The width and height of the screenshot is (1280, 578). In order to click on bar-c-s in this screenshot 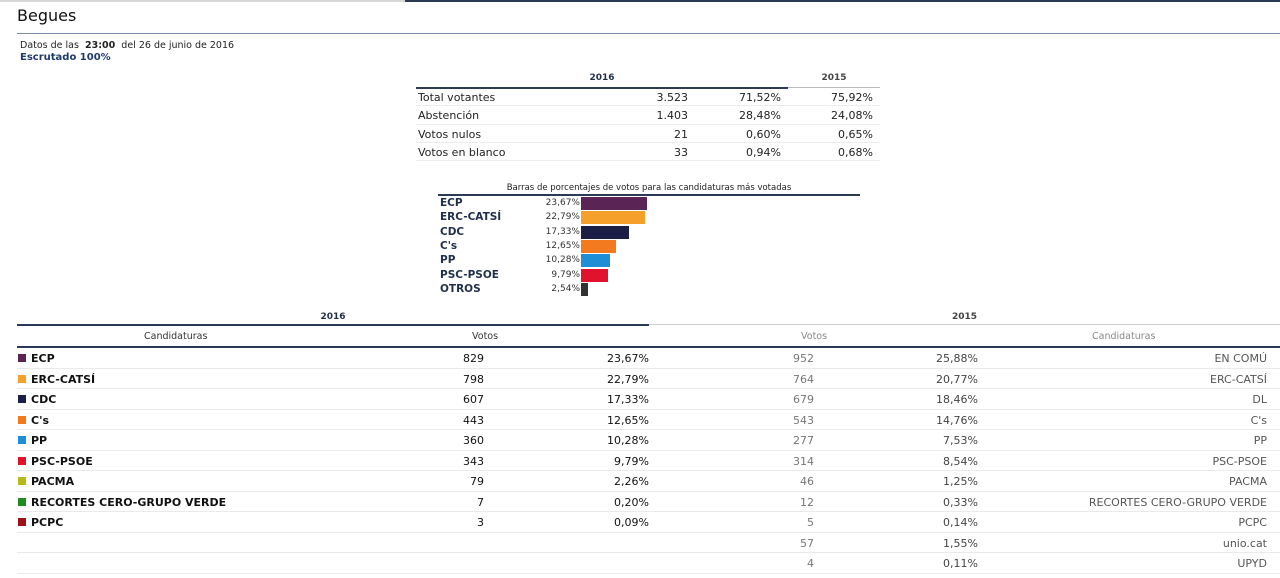, I will do `click(599, 246)`.